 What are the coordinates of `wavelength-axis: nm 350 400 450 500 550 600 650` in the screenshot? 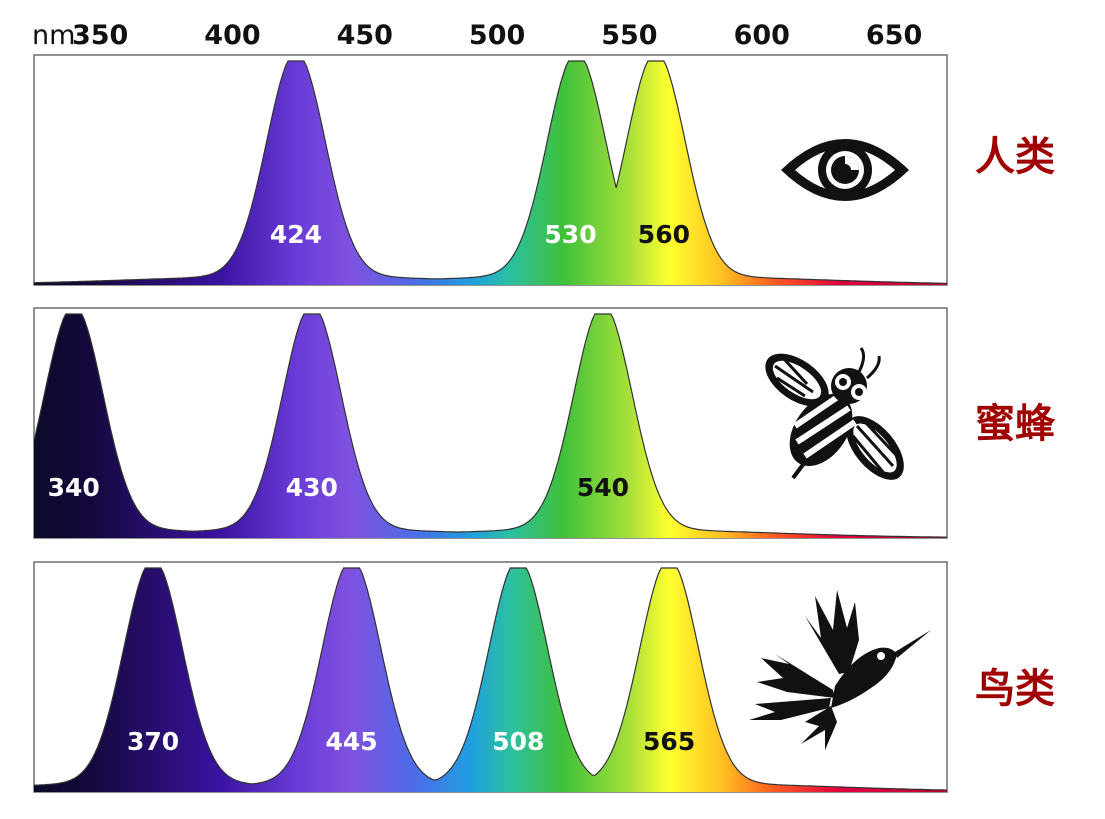 It's located at (477, 35).